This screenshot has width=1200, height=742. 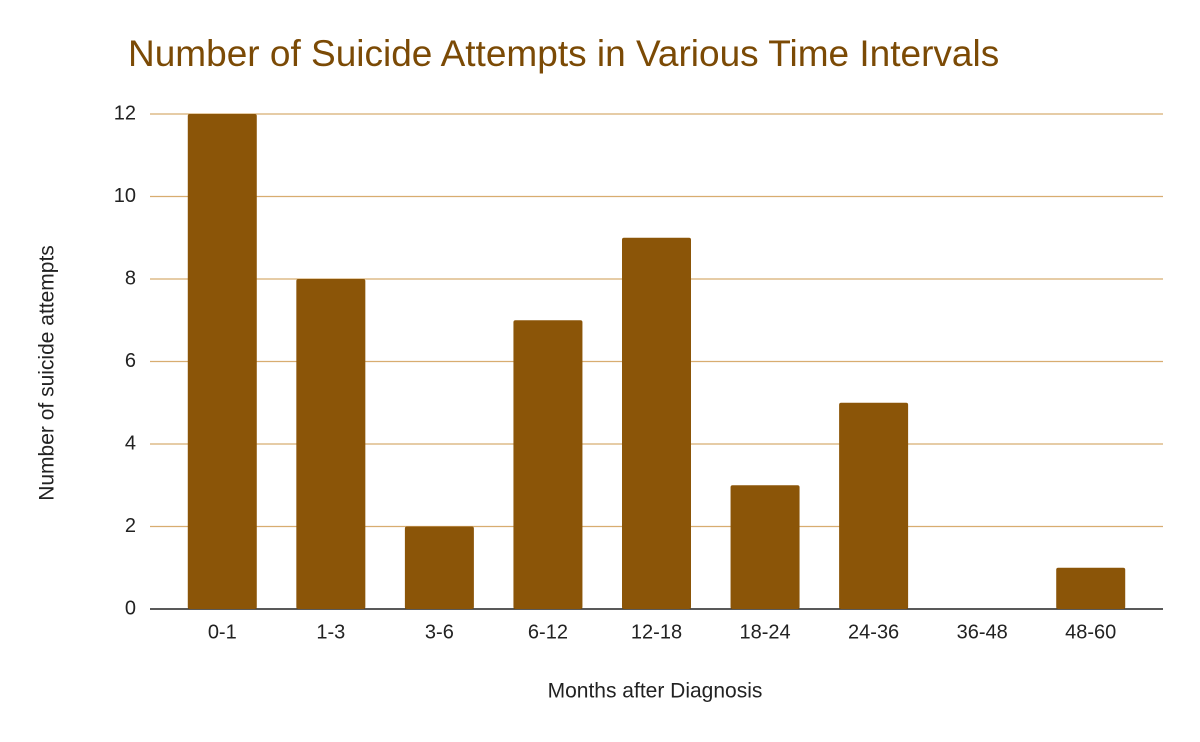 What do you see at coordinates (47, 373) in the screenshot?
I see `y-axis-label: Number of suicide attempts` at bounding box center [47, 373].